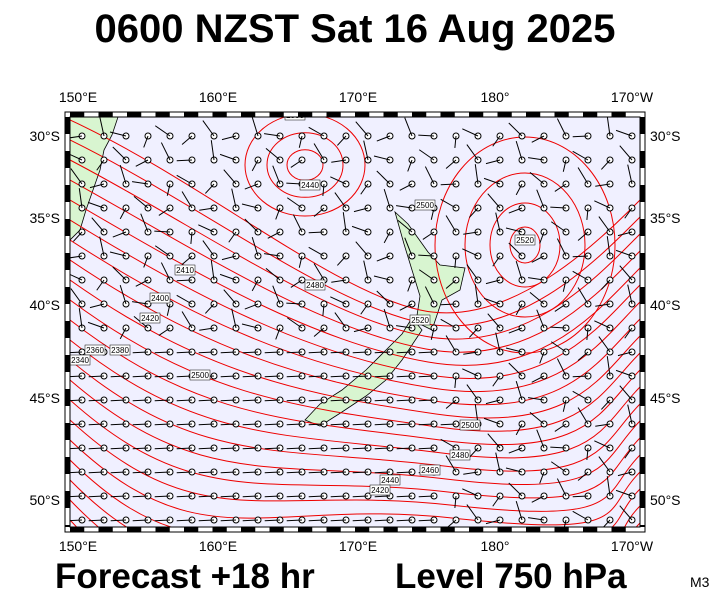  Describe the element at coordinates (665, 305) in the screenshot. I see `lat-label: 40°S` at that location.